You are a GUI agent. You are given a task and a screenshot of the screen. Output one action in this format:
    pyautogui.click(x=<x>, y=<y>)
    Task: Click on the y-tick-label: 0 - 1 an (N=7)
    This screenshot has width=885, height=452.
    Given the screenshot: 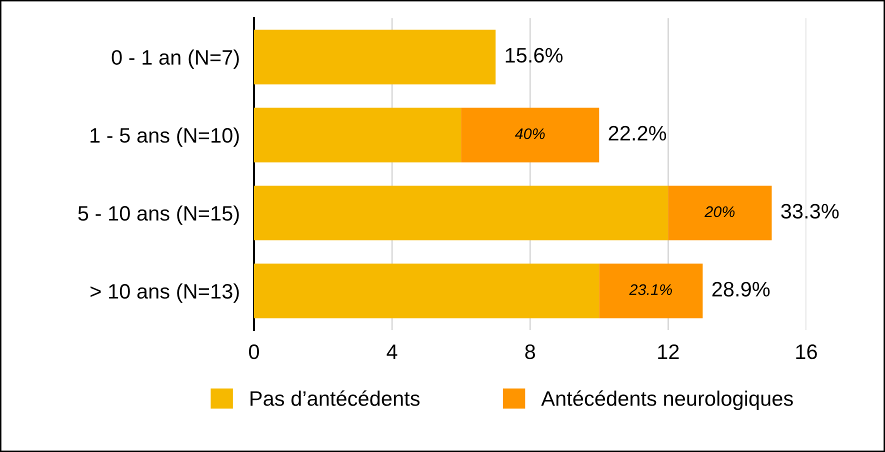 What is the action you would take?
    pyautogui.click(x=175, y=59)
    